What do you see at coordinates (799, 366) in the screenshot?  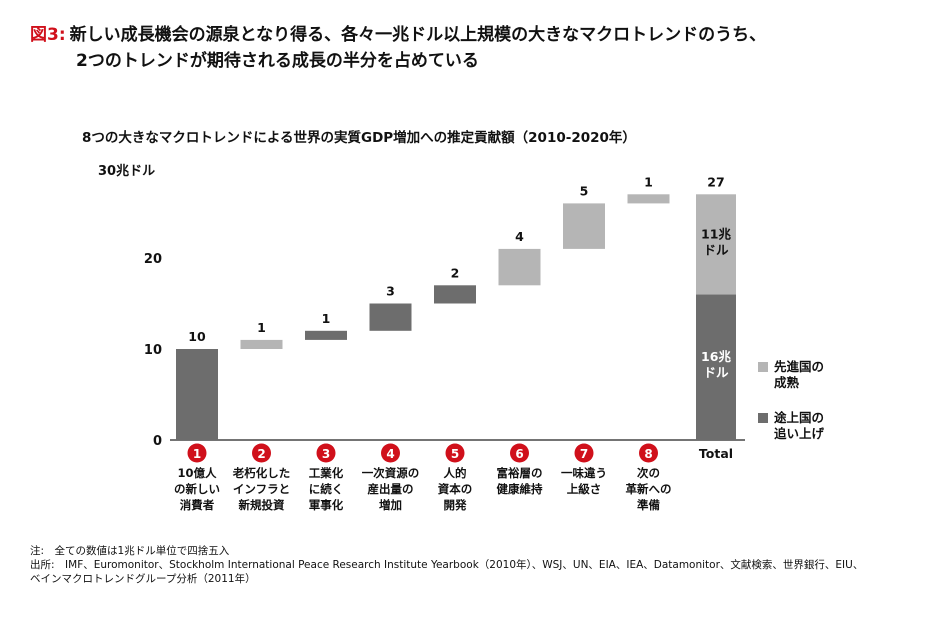 I see `legend-label: 先進国の` at bounding box center [799, 366].